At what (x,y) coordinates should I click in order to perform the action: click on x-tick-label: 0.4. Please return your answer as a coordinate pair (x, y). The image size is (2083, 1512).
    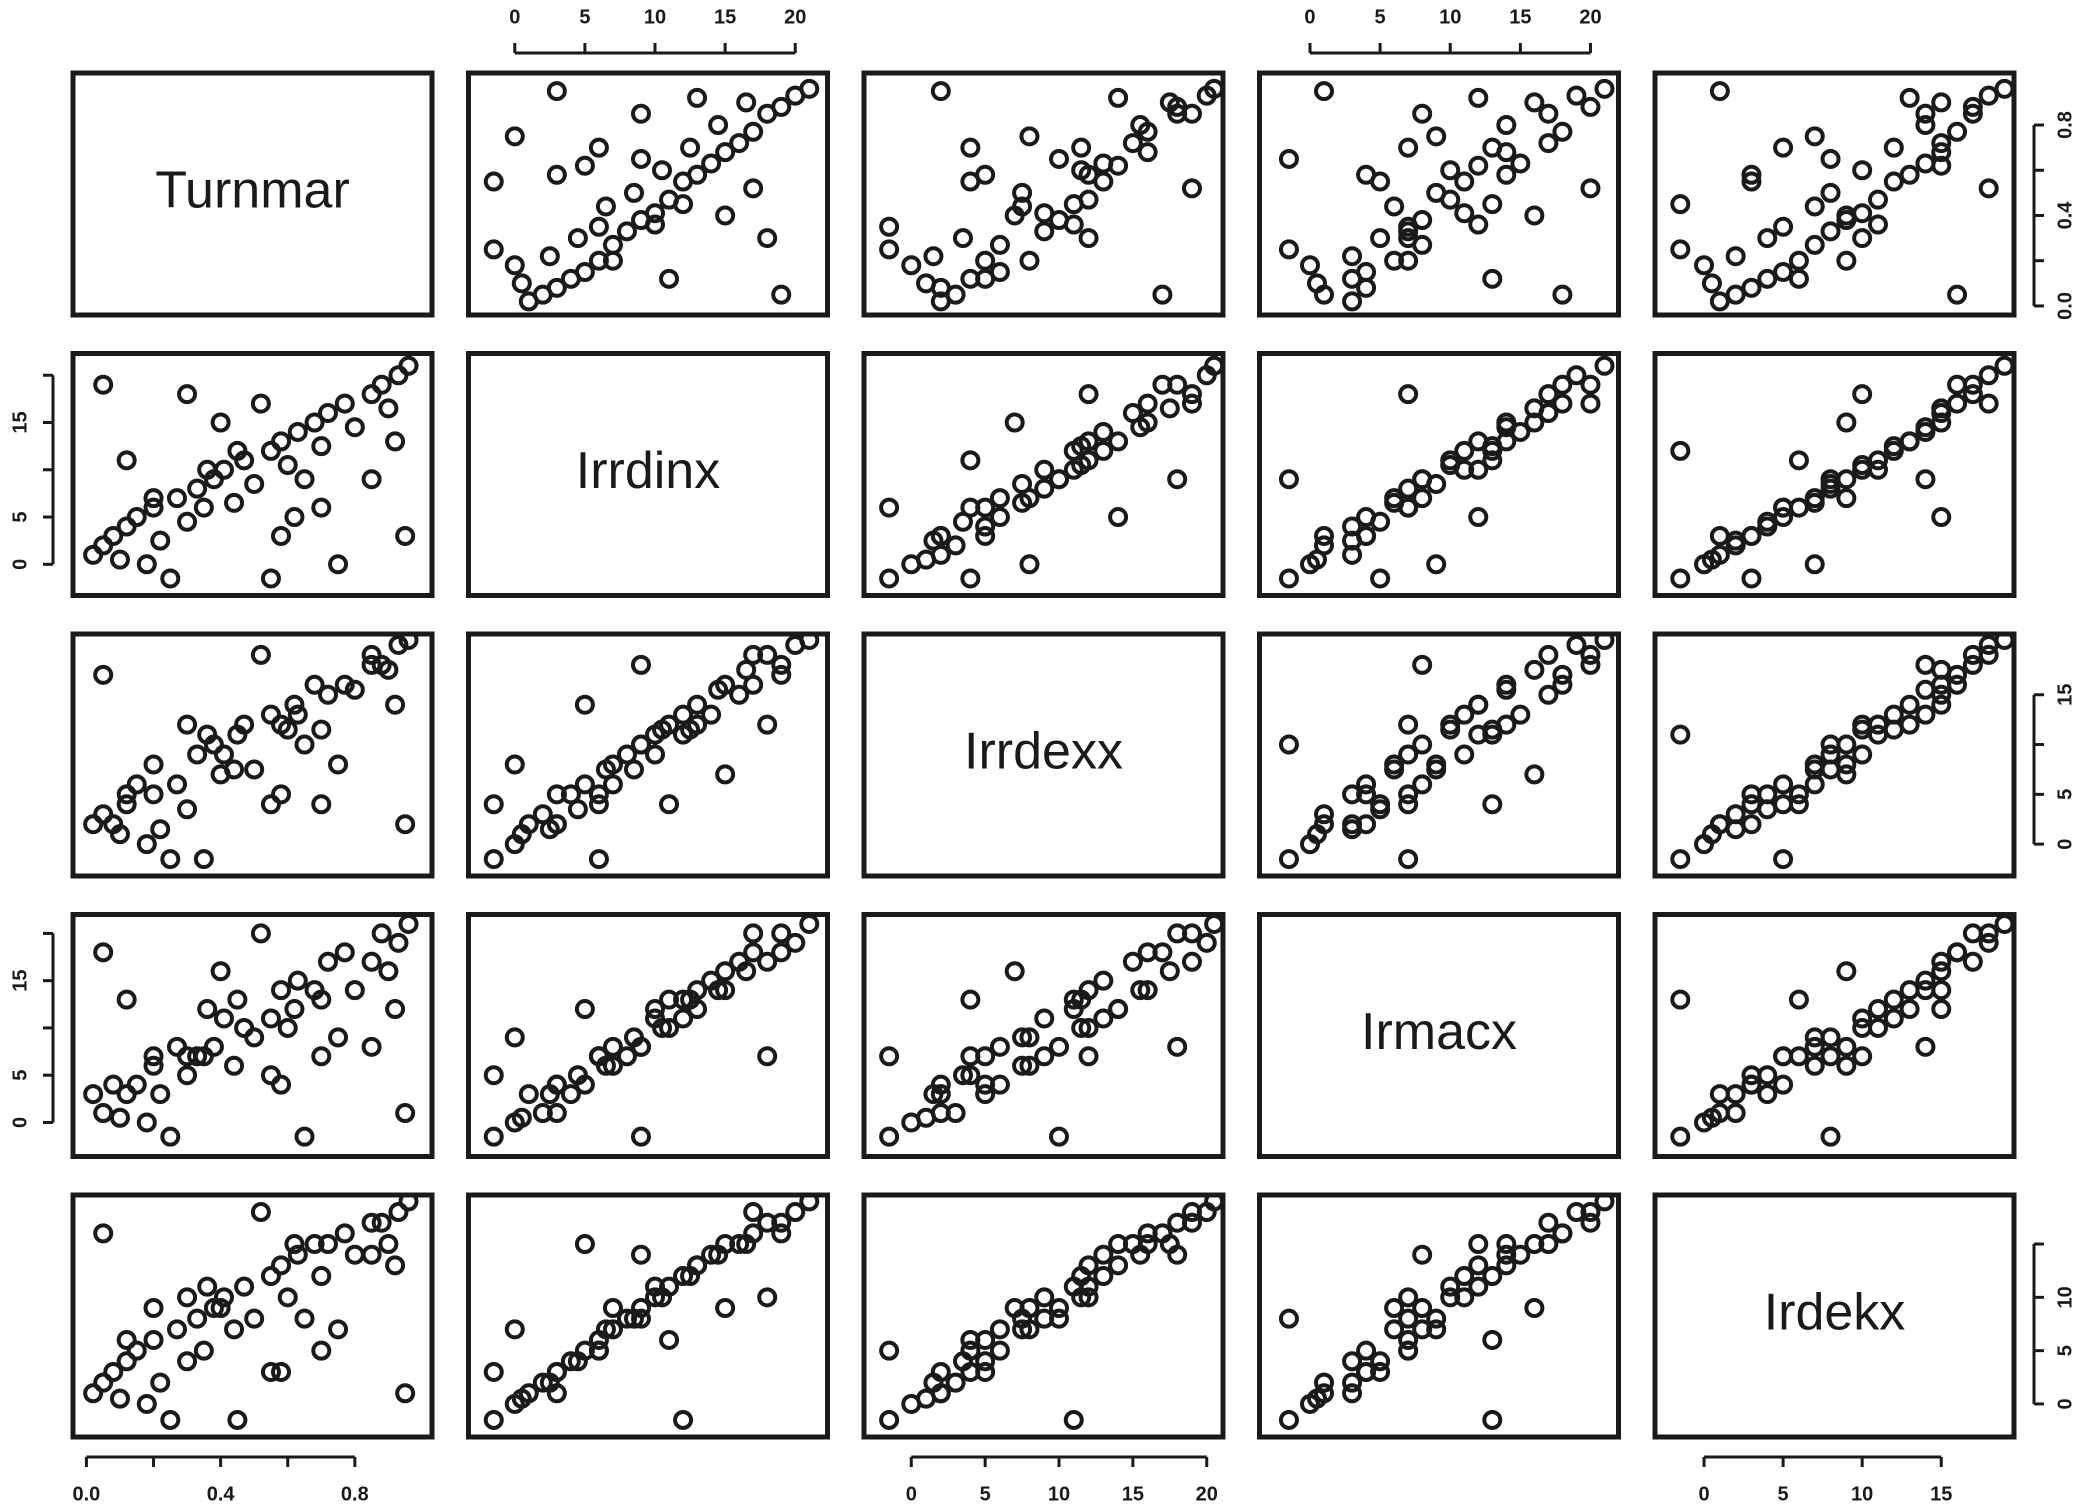
    Looking at the image, I should click on (221, 1494).